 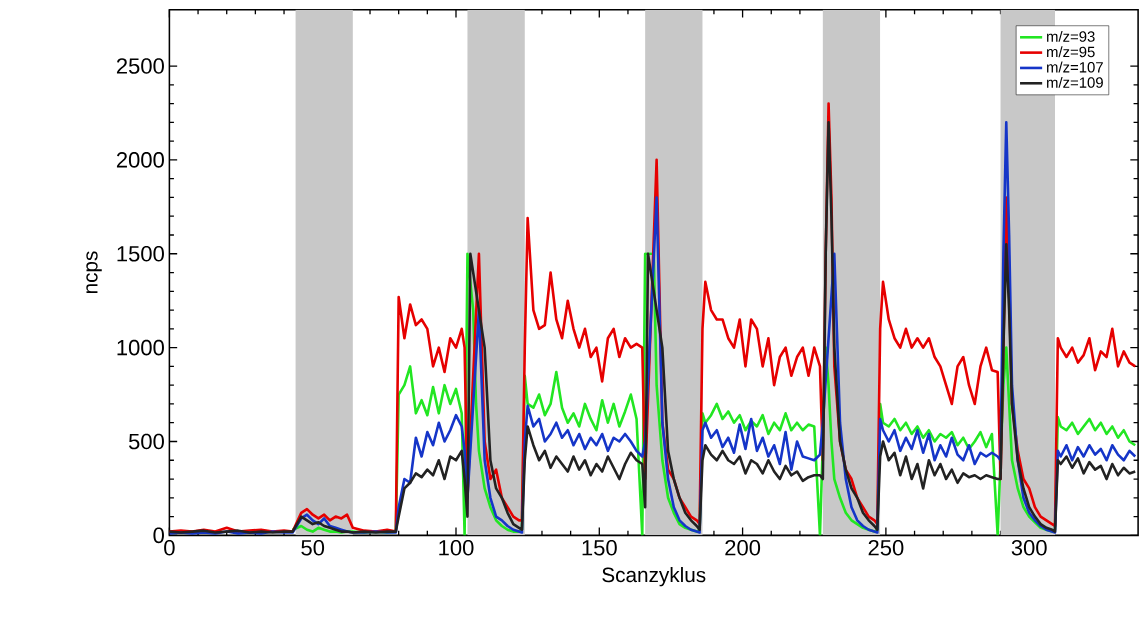 I want to click on x-tick-label: 250, so click(x=886, y=548).